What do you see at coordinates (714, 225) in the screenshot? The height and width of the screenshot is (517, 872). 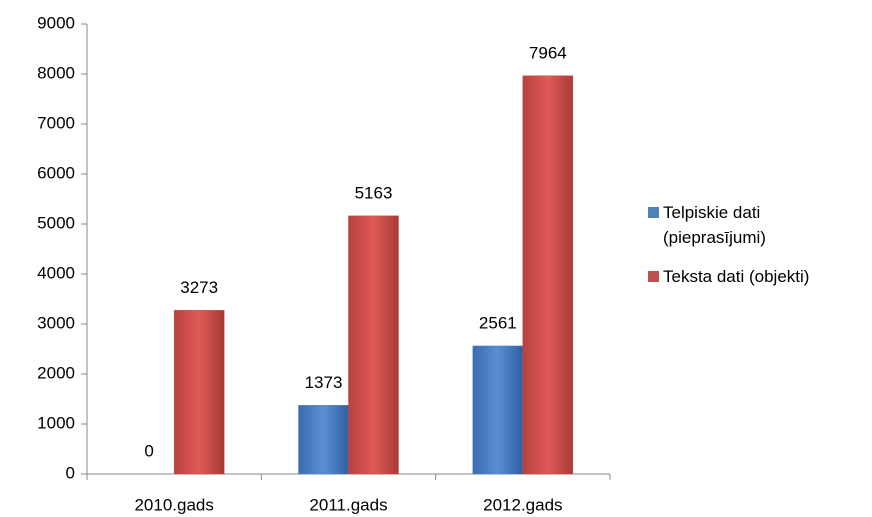 I see `legend-label: Telpiskie dati (pieprasījumi)` at bounding box center [714, 225].